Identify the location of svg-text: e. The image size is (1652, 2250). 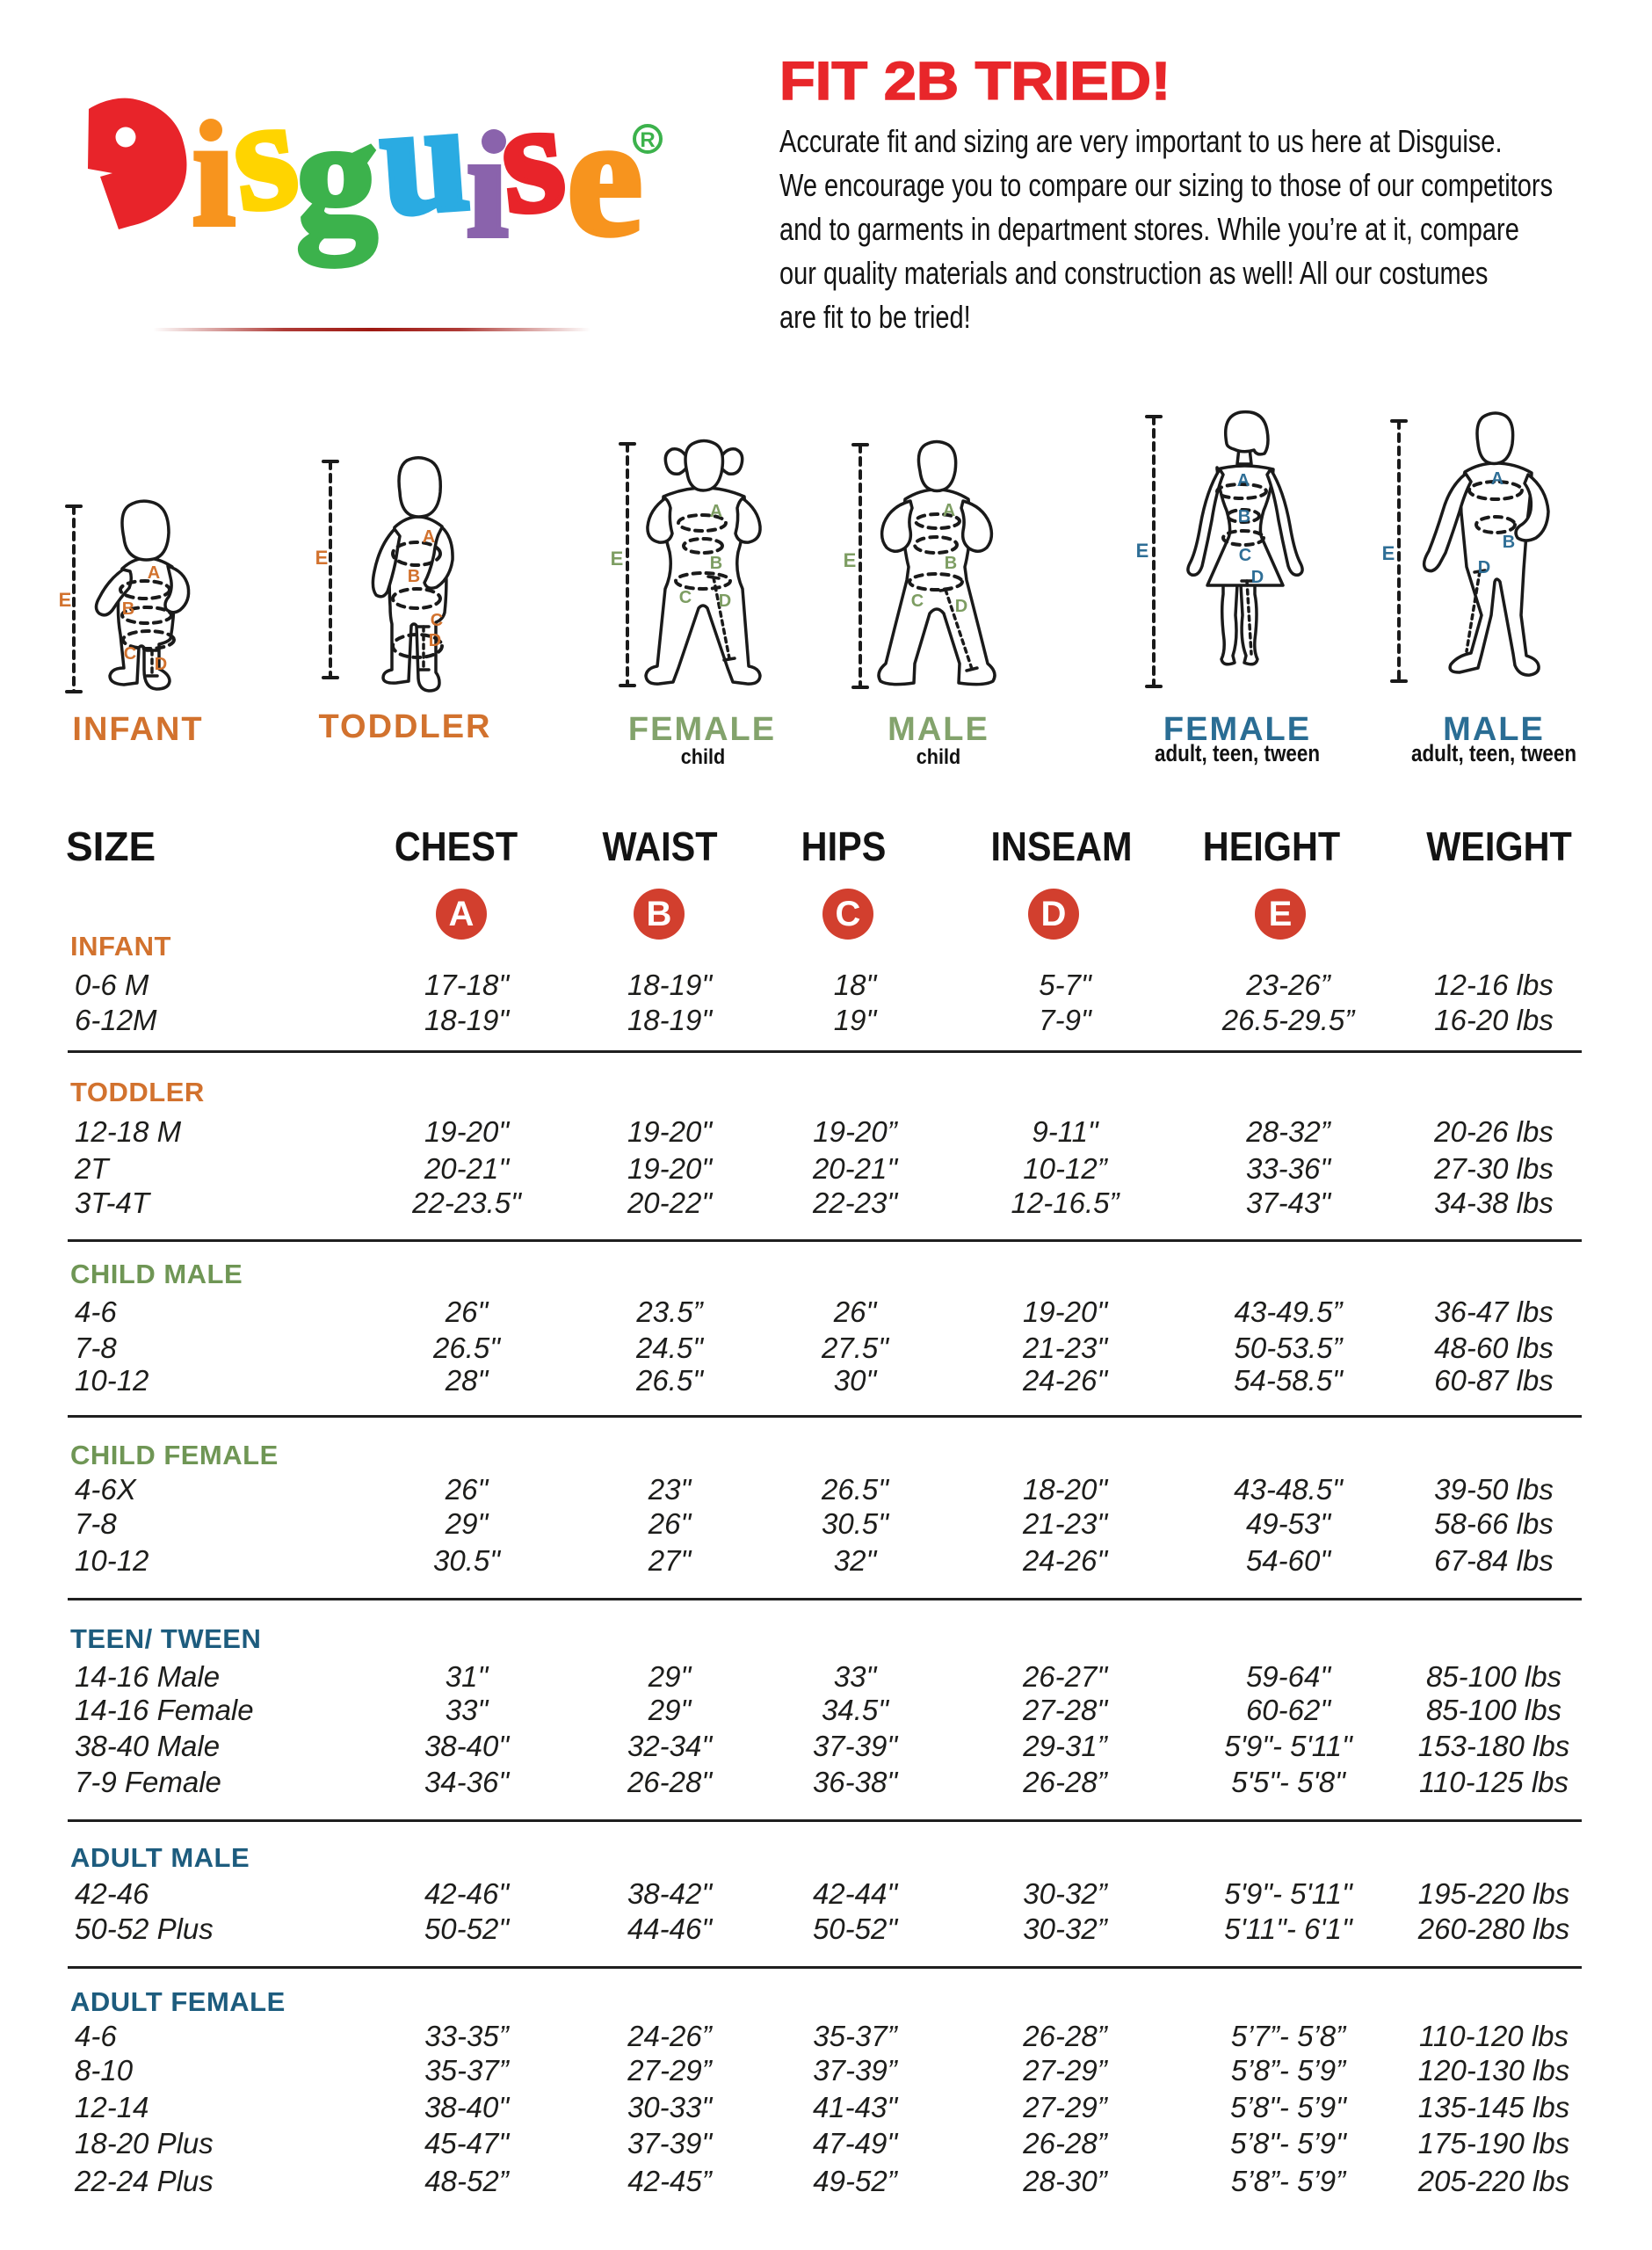
(605, 177).